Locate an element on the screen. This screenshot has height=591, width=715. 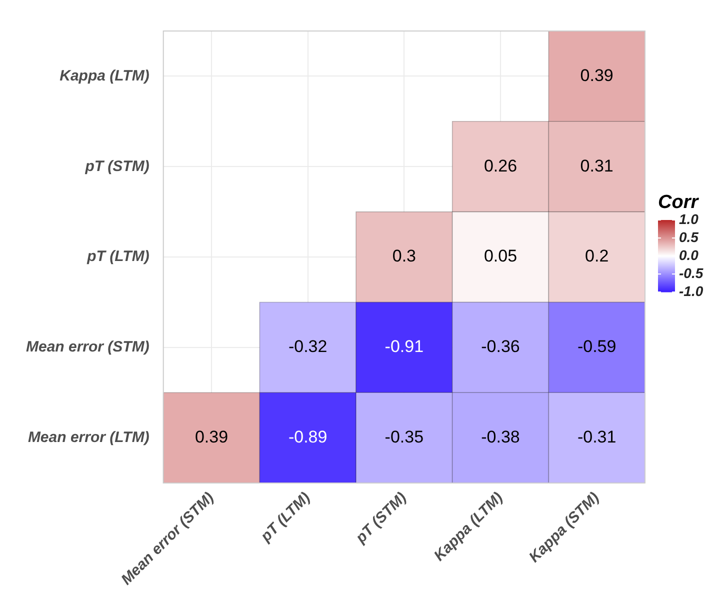
color-bar-label: -1.0 is located at coordinates (691, 290).